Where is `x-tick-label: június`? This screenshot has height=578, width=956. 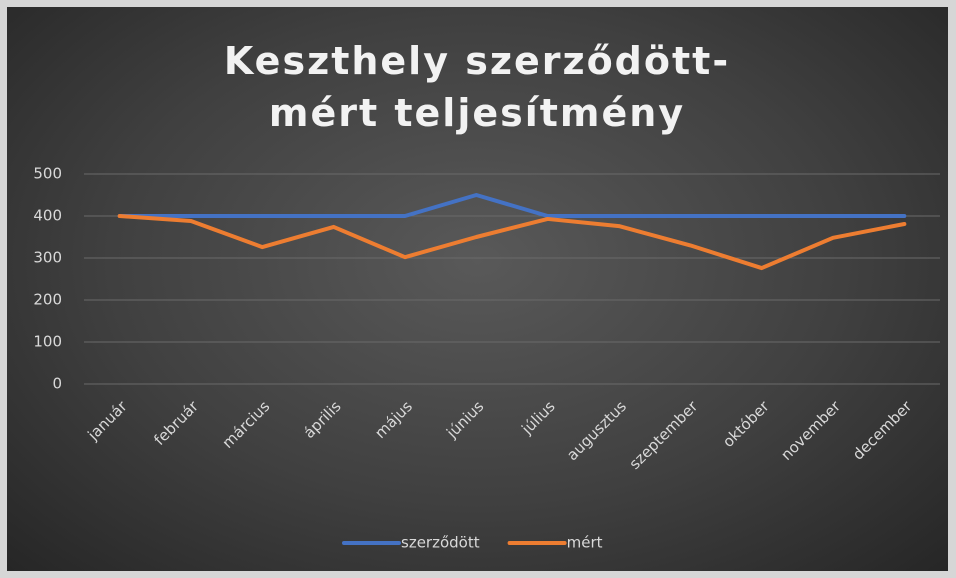 x-tick-label: június is located at coordinates (464, 419).